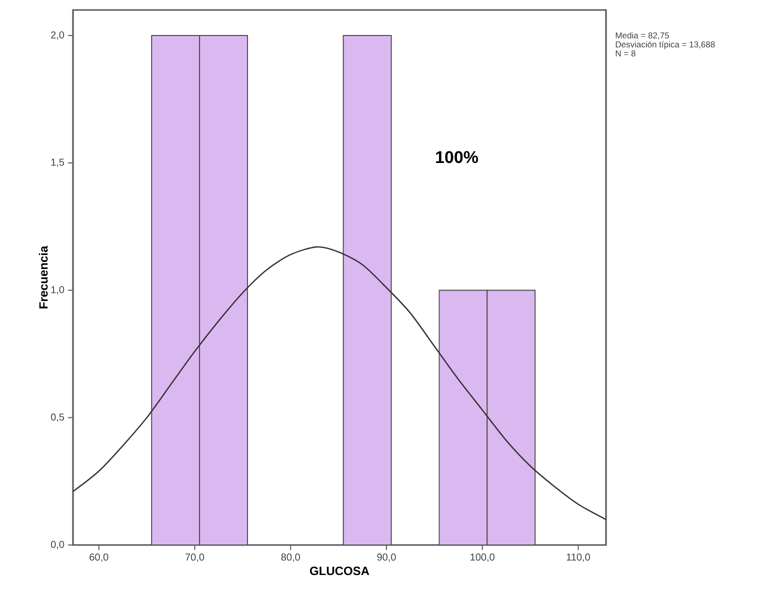  I want to click on x-axis-title: GLUCOSA, so click(340, 571).